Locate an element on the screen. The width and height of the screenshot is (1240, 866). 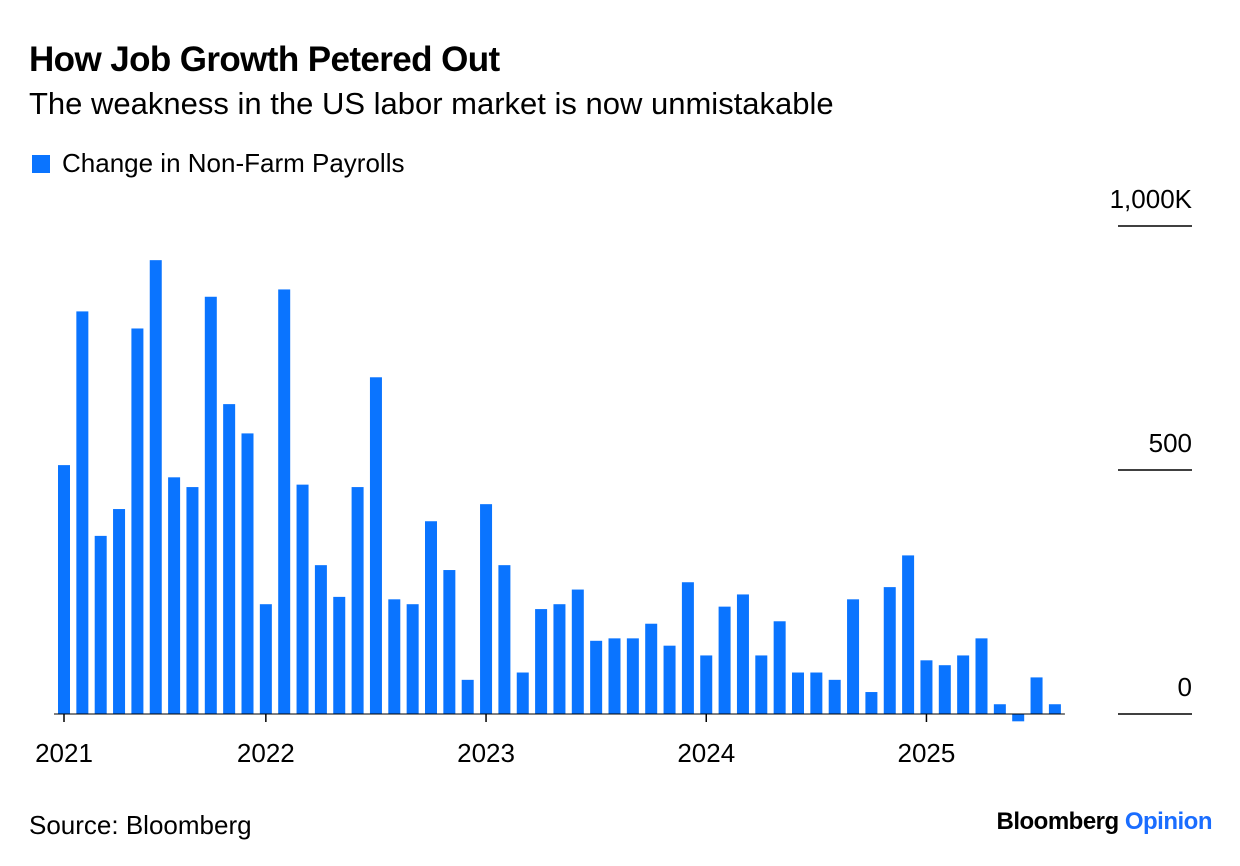
x-tick-label: 2023 is located at coordinates (486, 753).